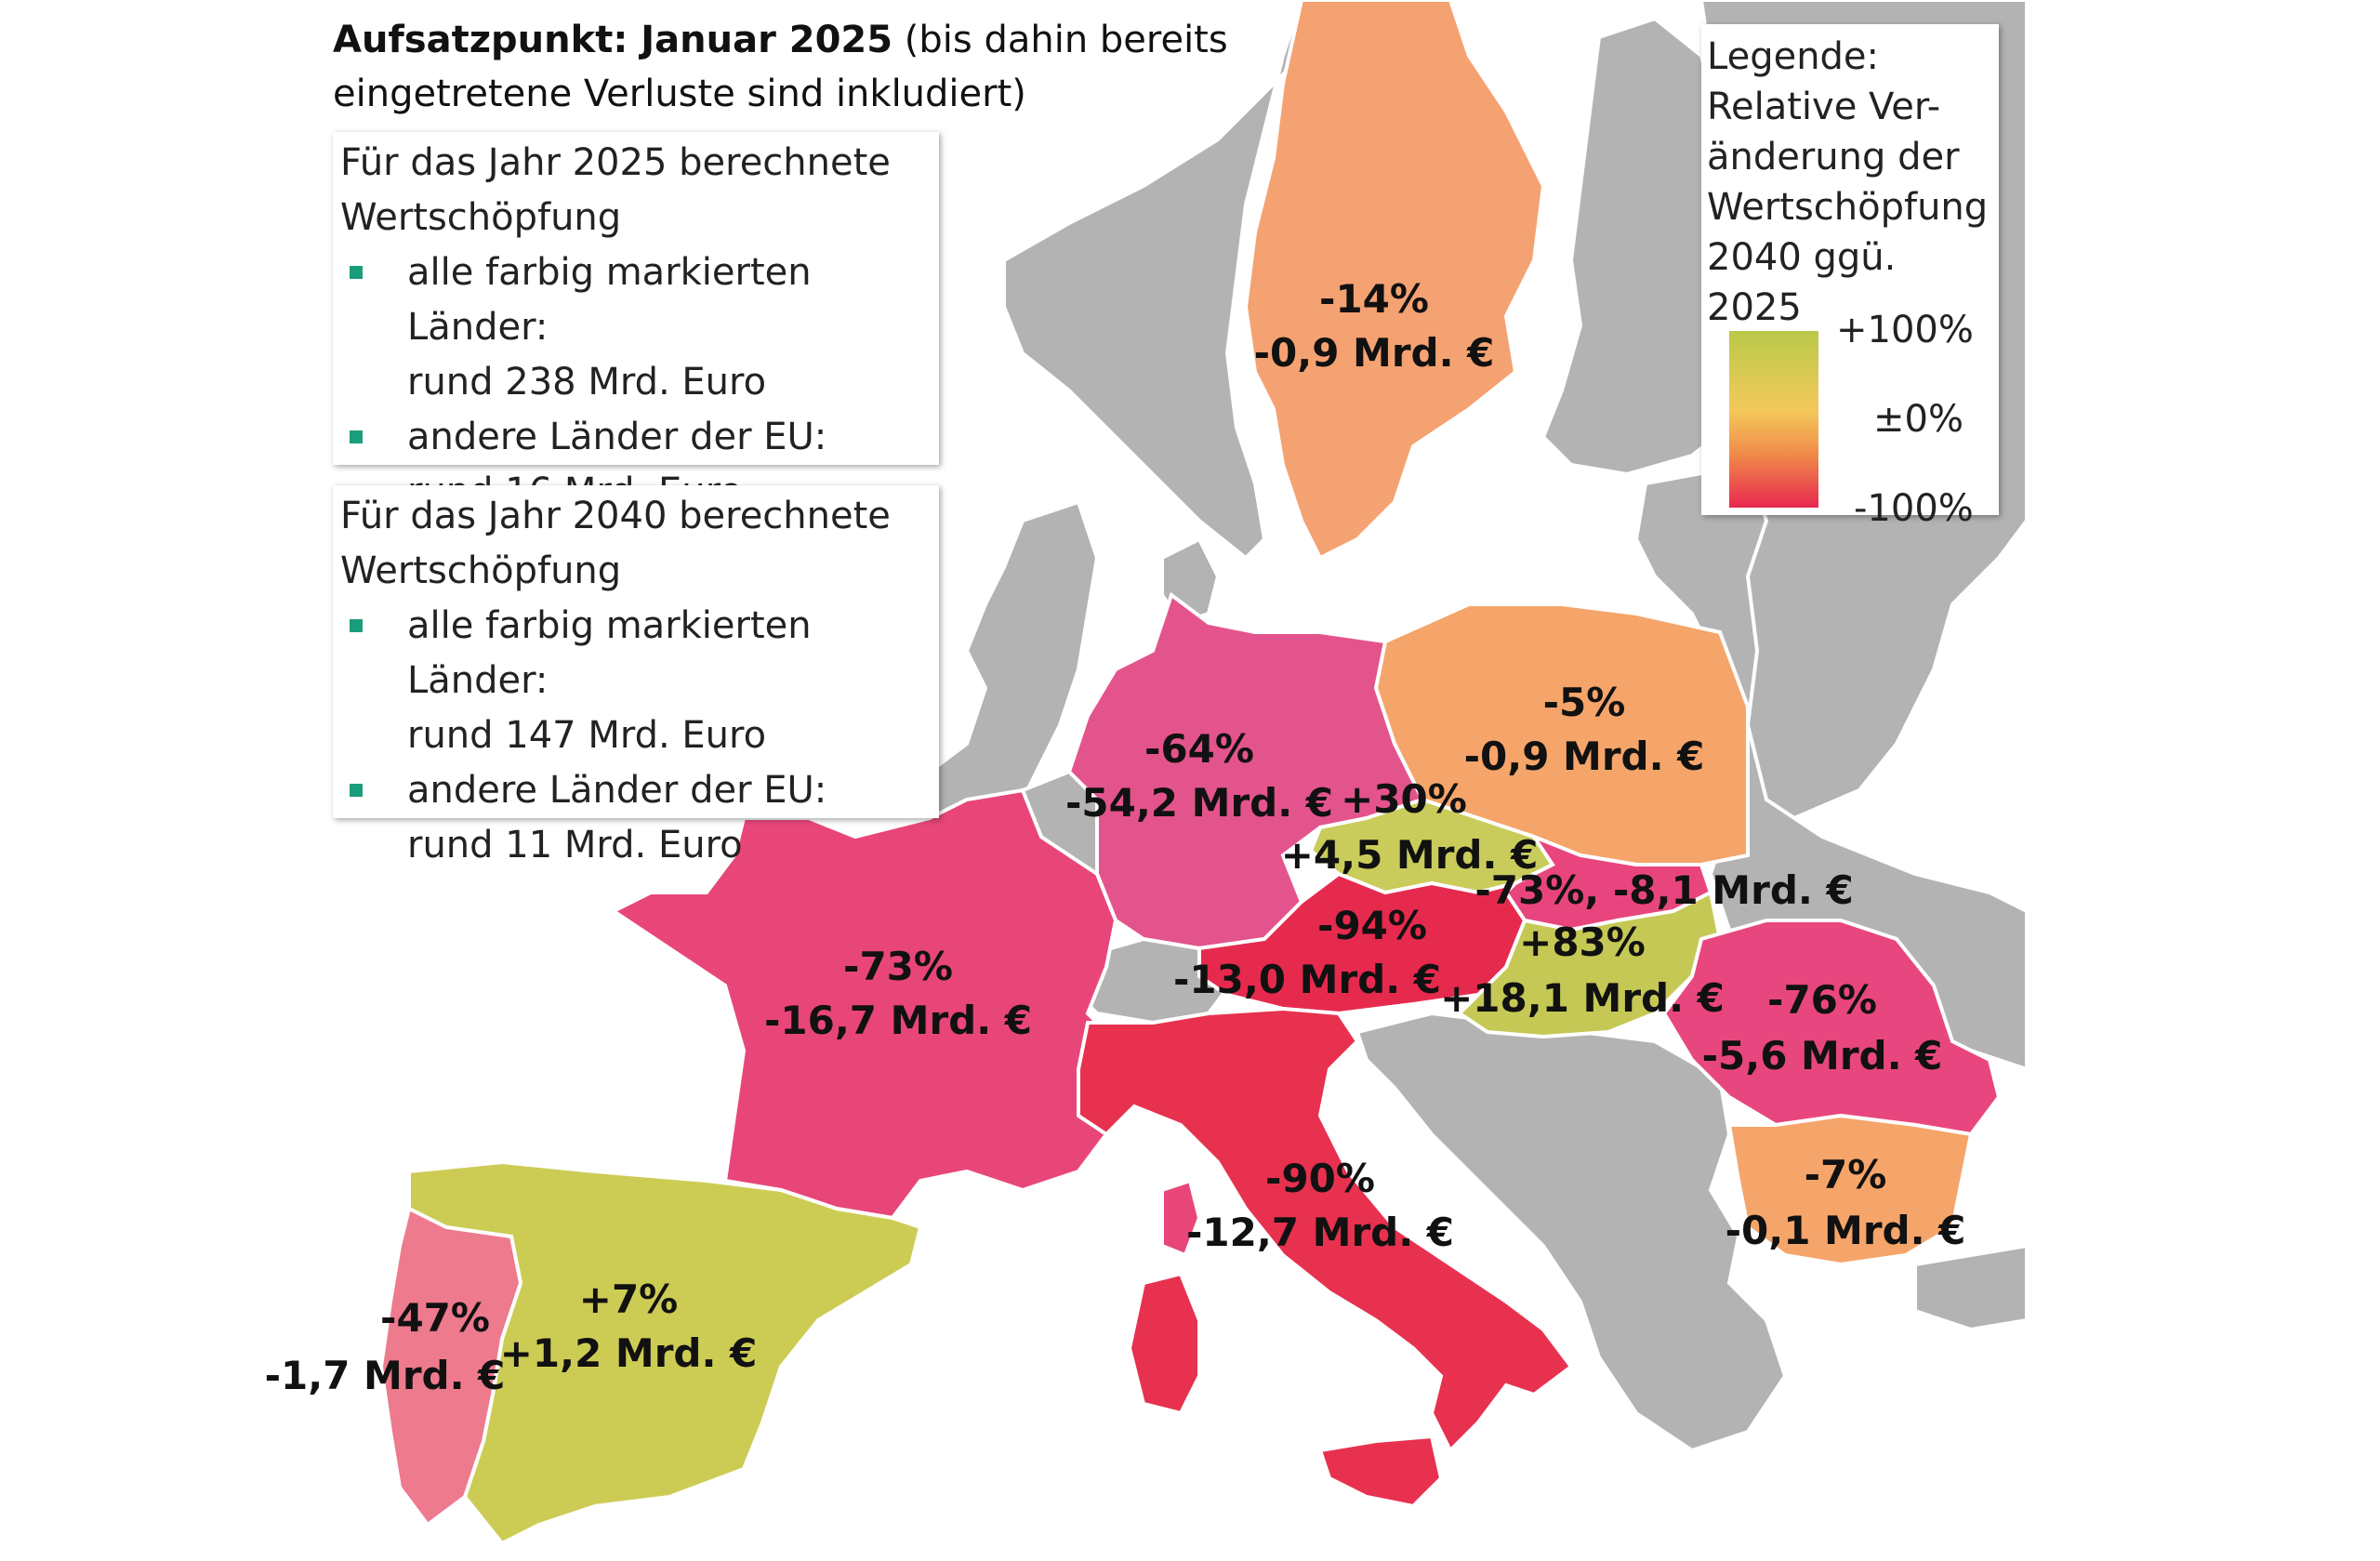 The height and width of the screenshot is (1561, 2380). What do you see at coordinates (1822, 1055) in the screenshot?
I see `label-romania-value: -5,6 Mrd. €` at bounding box center [1822, 1055].